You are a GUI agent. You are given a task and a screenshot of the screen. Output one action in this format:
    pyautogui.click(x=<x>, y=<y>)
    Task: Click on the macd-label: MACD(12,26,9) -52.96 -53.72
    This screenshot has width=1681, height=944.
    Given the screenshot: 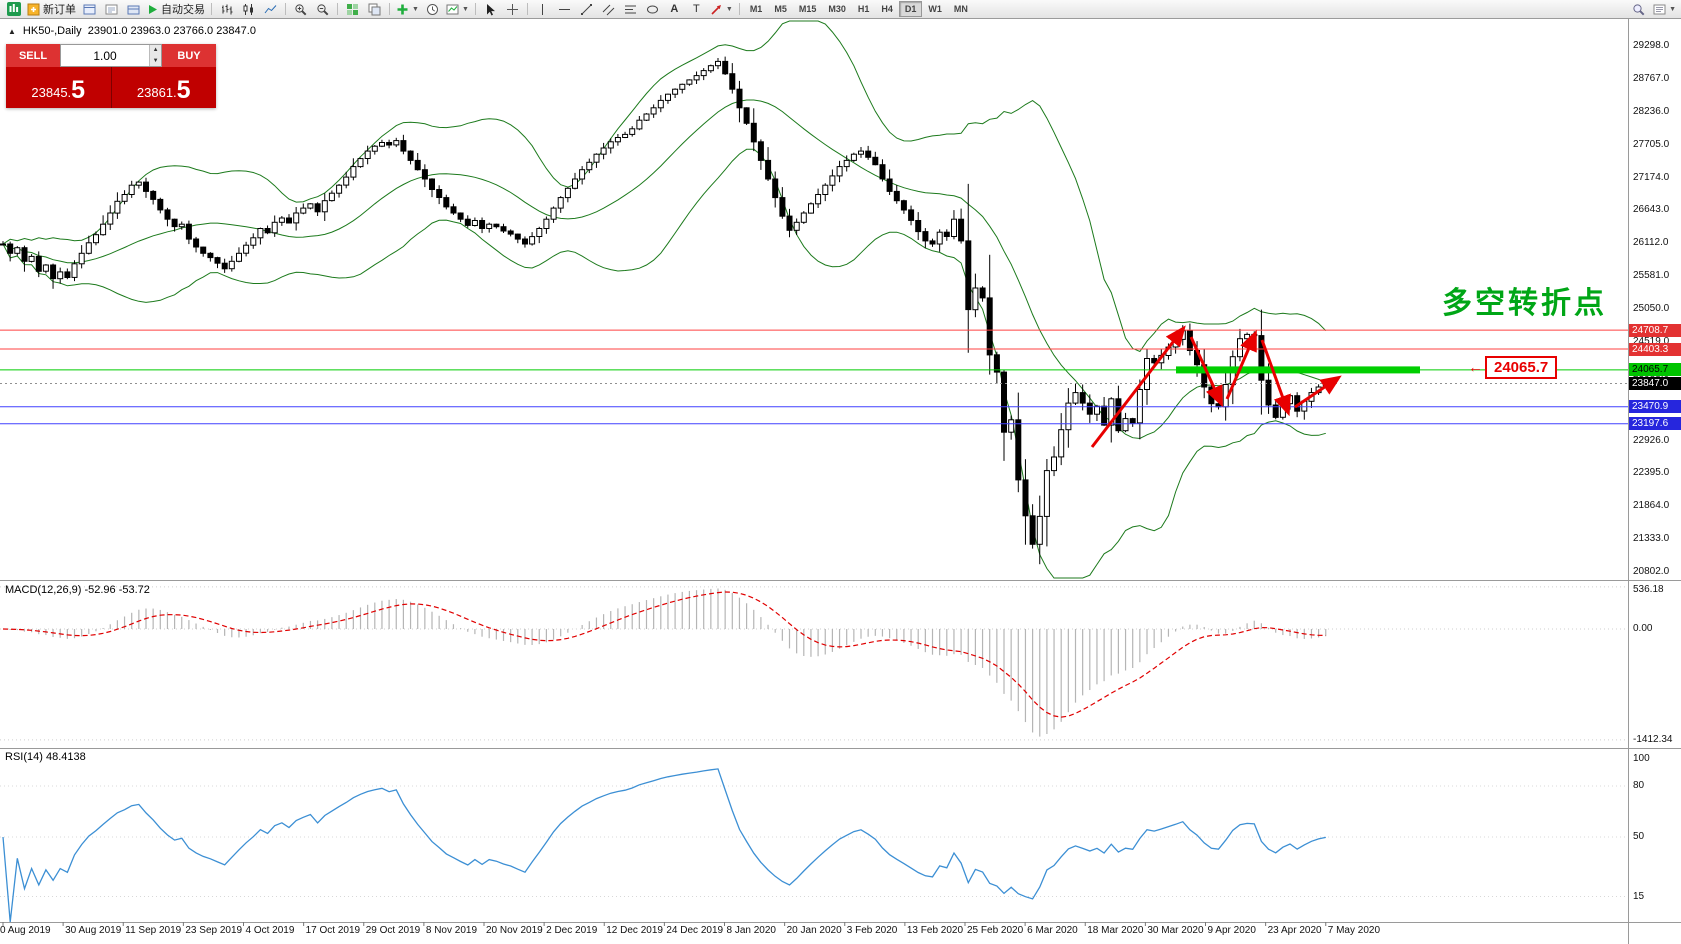 What is the action you would take?
    pyautogui.click(x=77, y=590)
    